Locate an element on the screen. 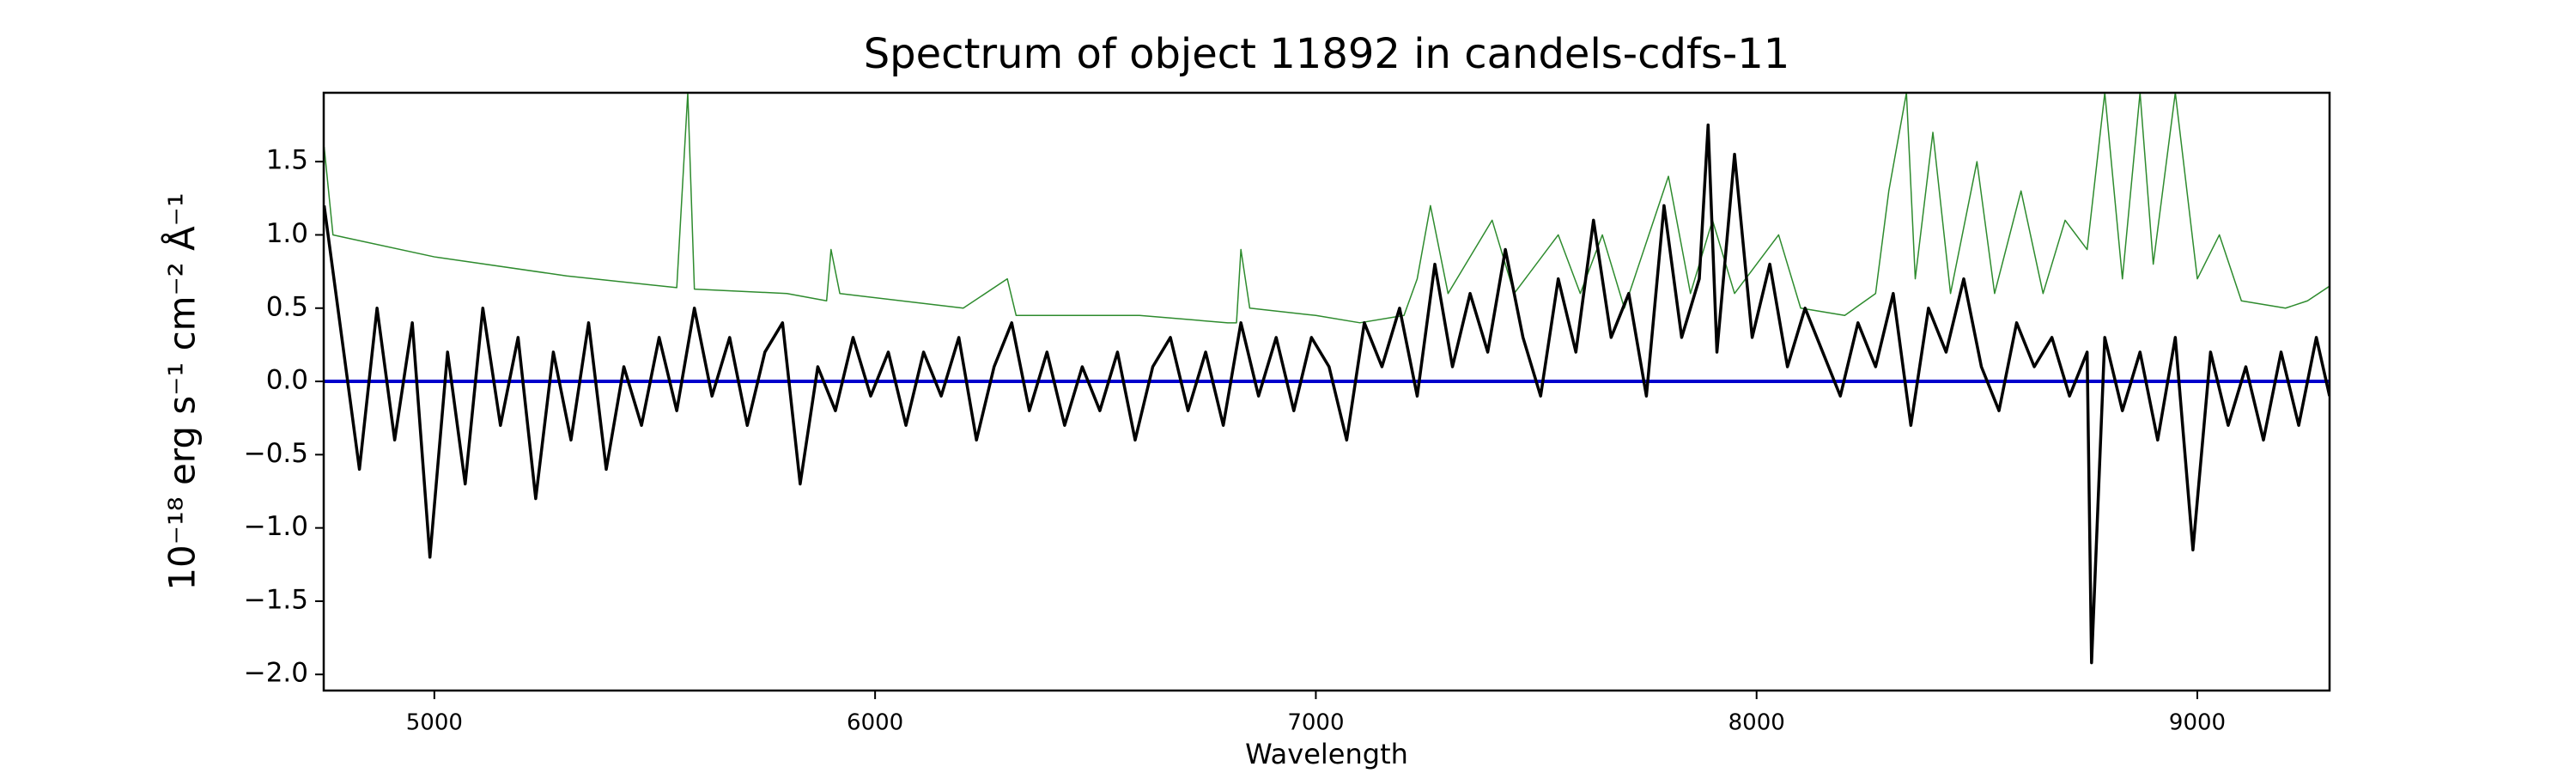 This screenshot has width=2576, height=773. x-tick-label: 5000 is located at coordinates (434, 723).